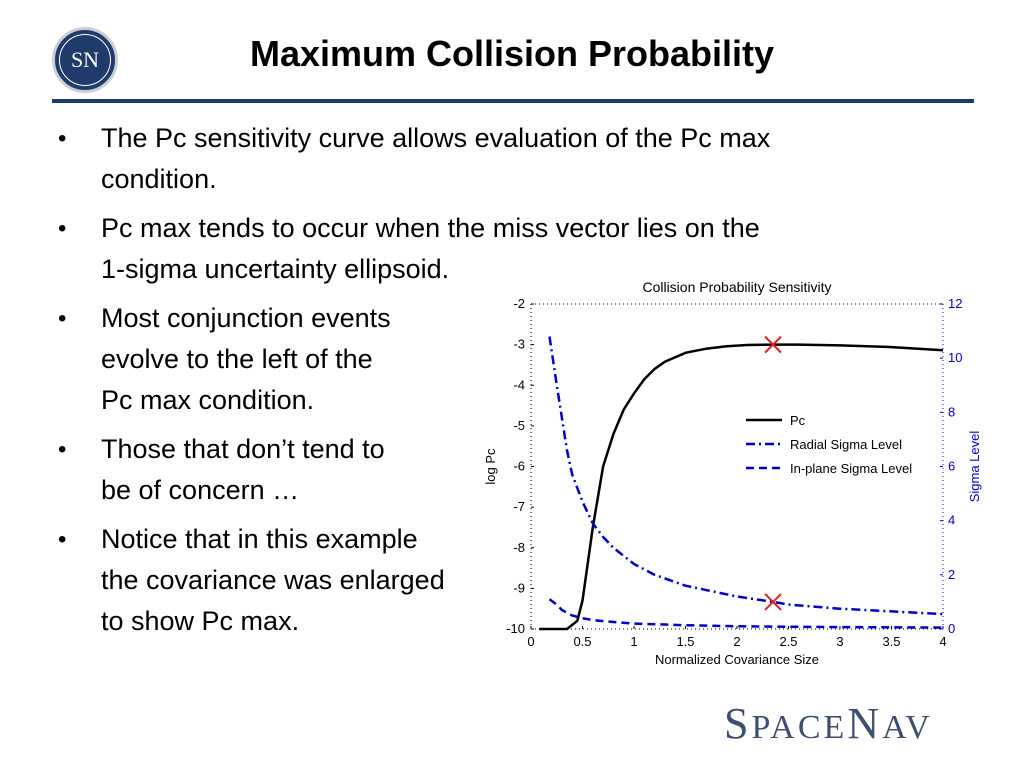  I want to click on y2-tick-label: 6, so click(951, 466).